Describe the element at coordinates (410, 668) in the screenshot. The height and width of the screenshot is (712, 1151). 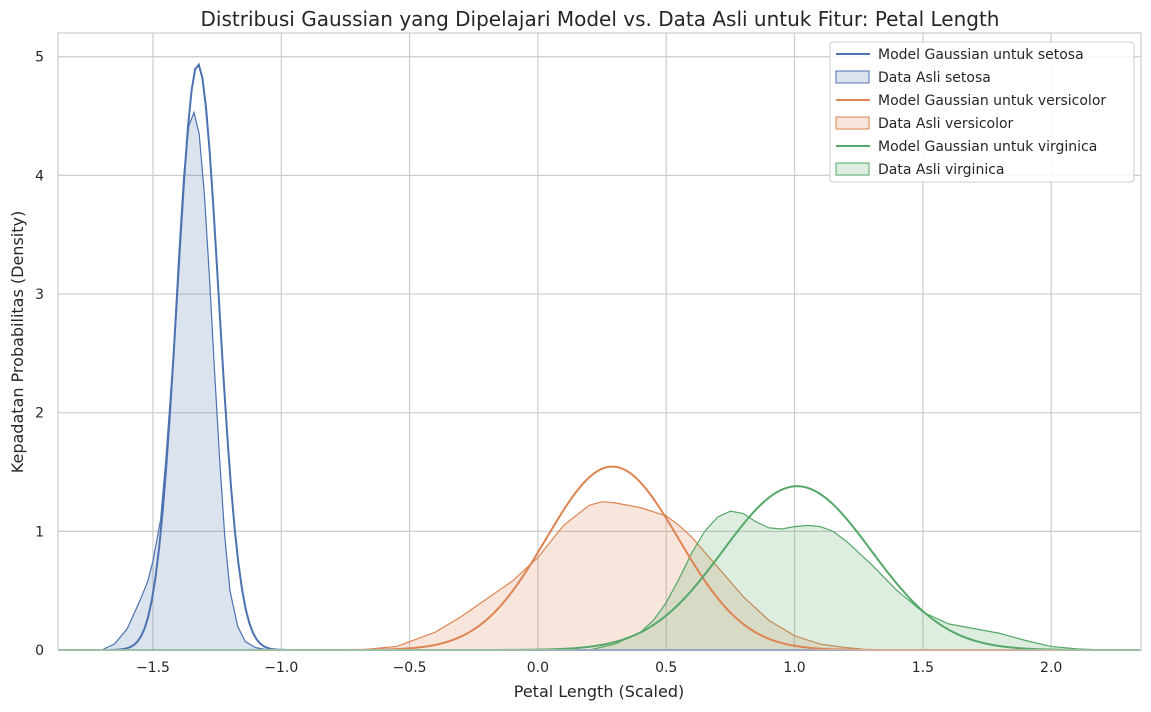
I see `x-tick-label: −0.5` at that location.